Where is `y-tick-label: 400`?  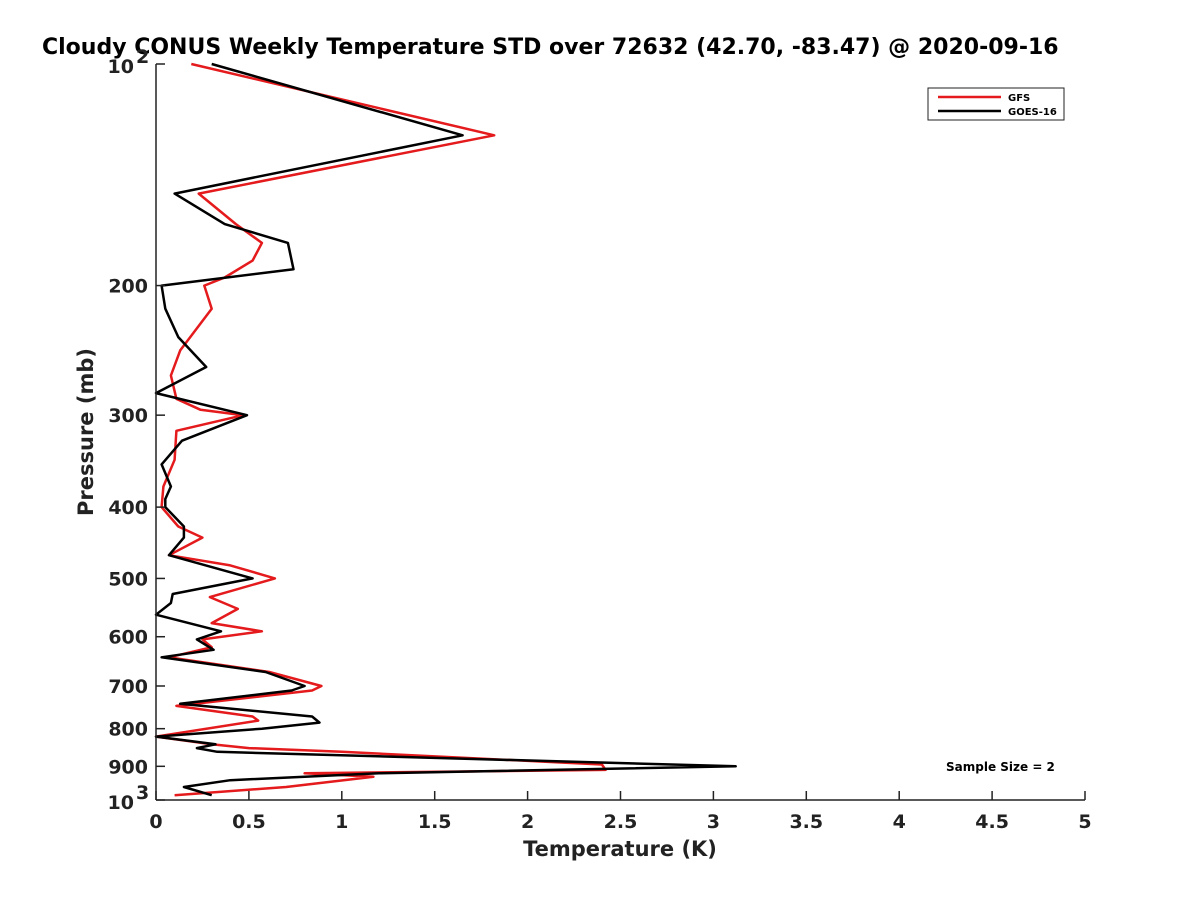
y-tick-label: 400 is located at coordinates (128, 508).